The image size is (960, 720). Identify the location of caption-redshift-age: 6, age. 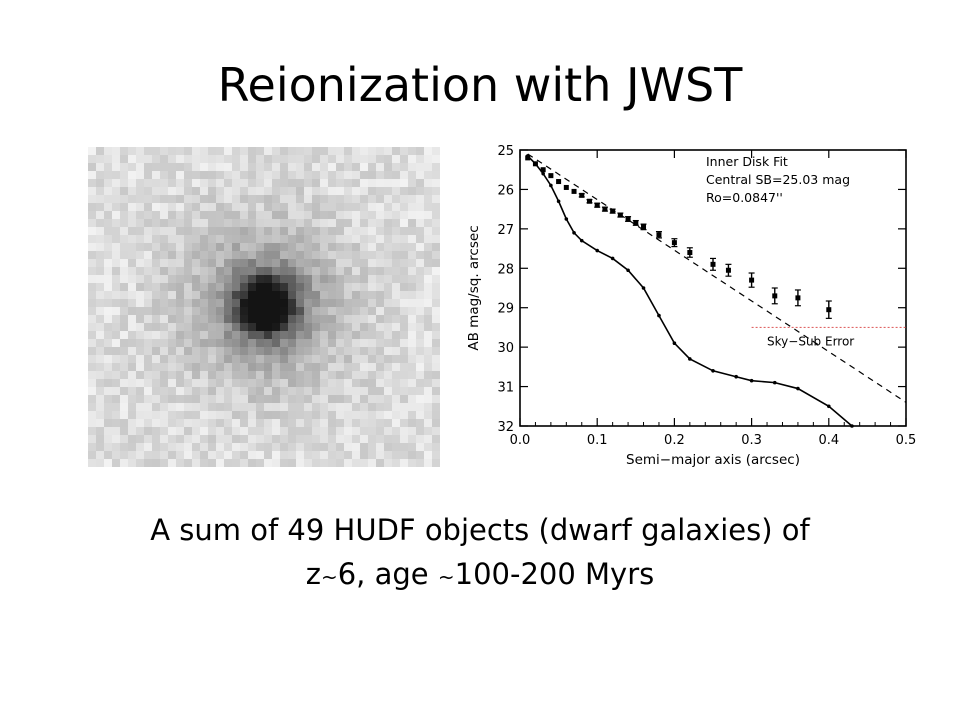
(387, 574).